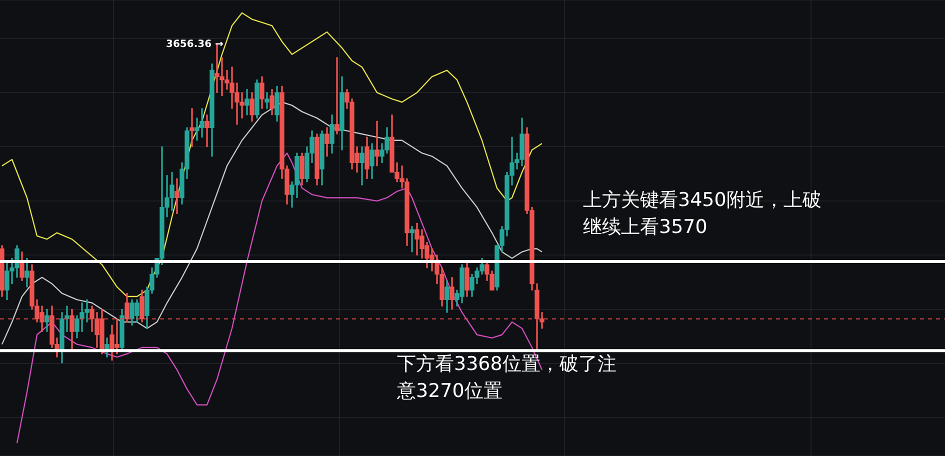  I want to click on annotation: 下方看3368位置，破了注意3270位置, so click(507, 378).